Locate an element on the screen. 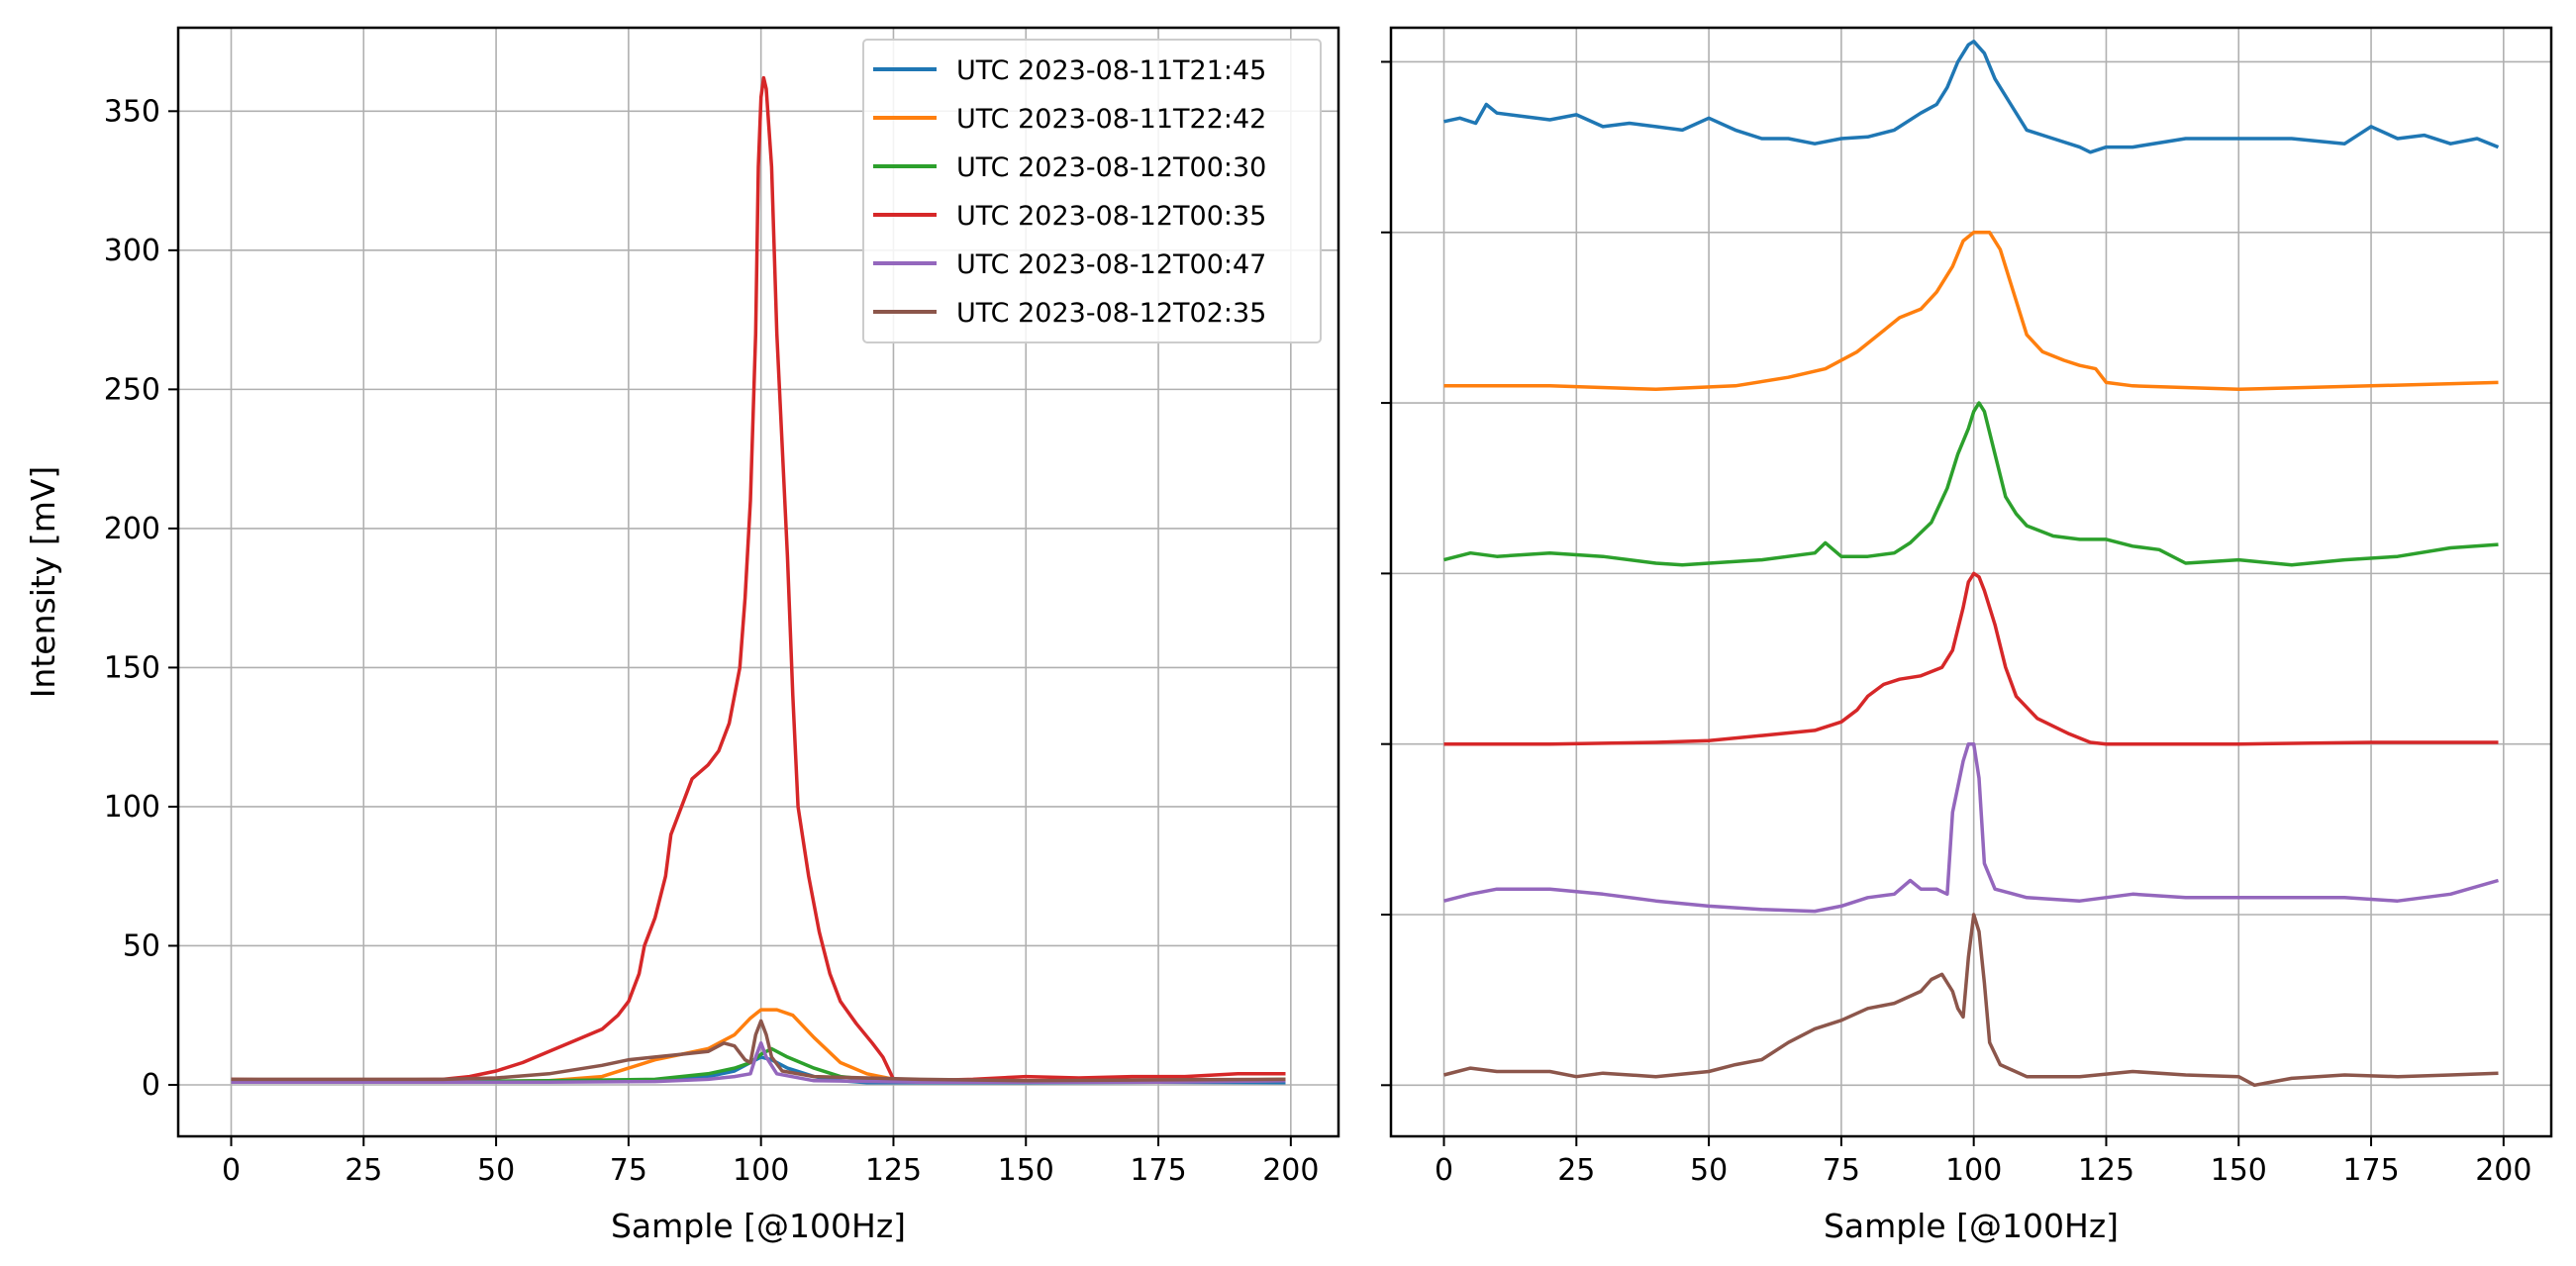 This screenshot has width=2576, height=1266. left-x-tick-label: 75 is located at coordinates (628, 1170).